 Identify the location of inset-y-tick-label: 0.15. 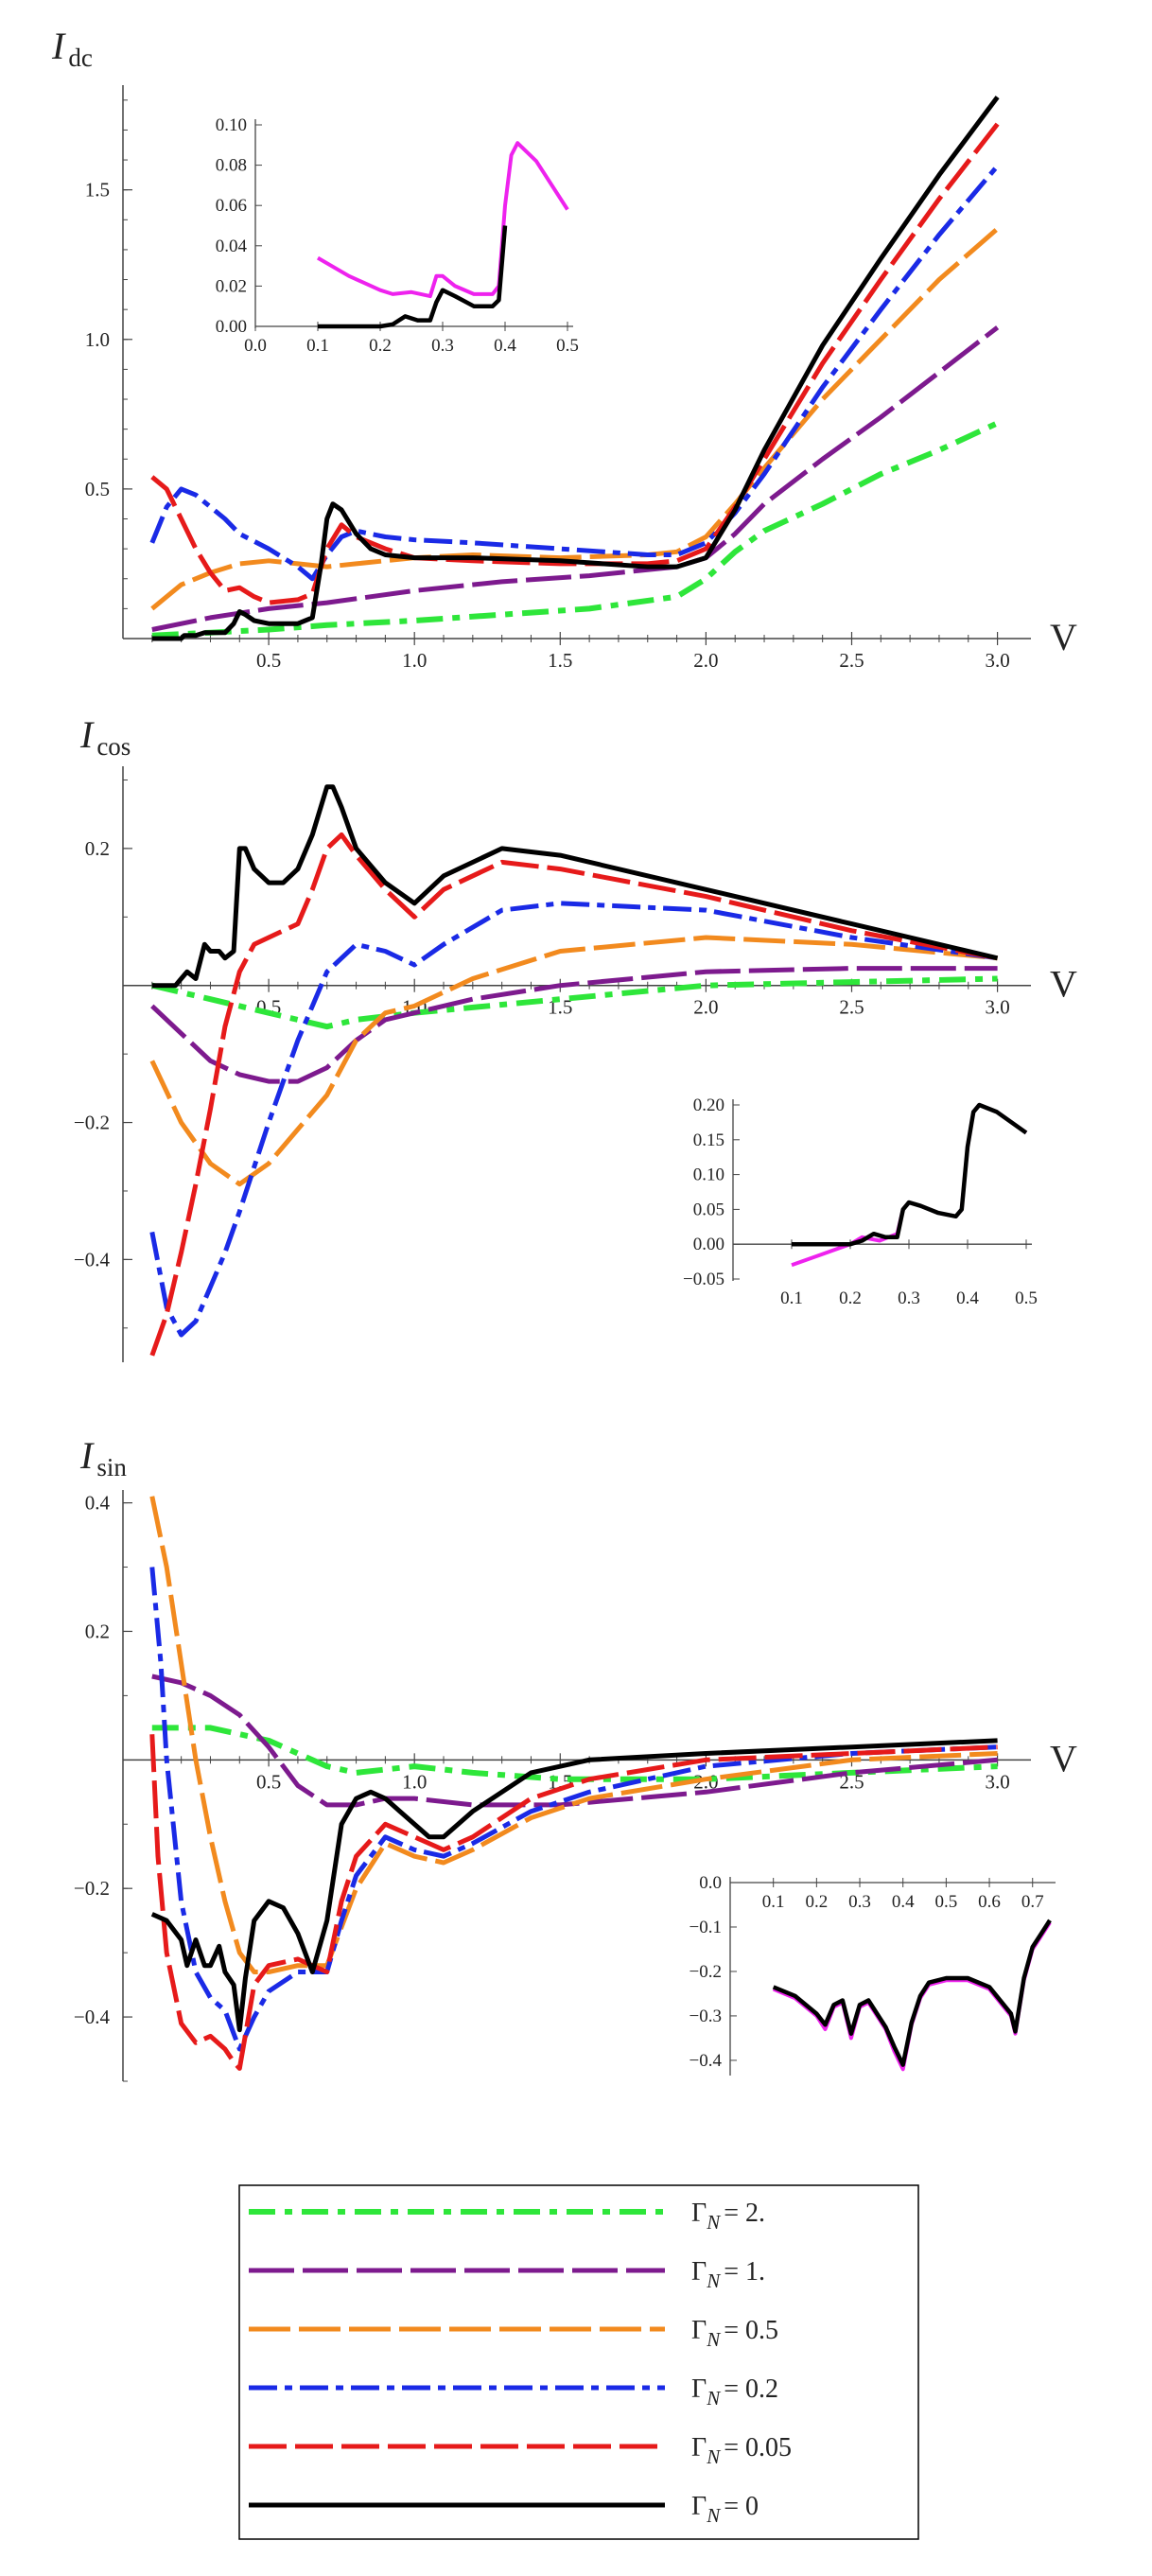
(708, 1140).